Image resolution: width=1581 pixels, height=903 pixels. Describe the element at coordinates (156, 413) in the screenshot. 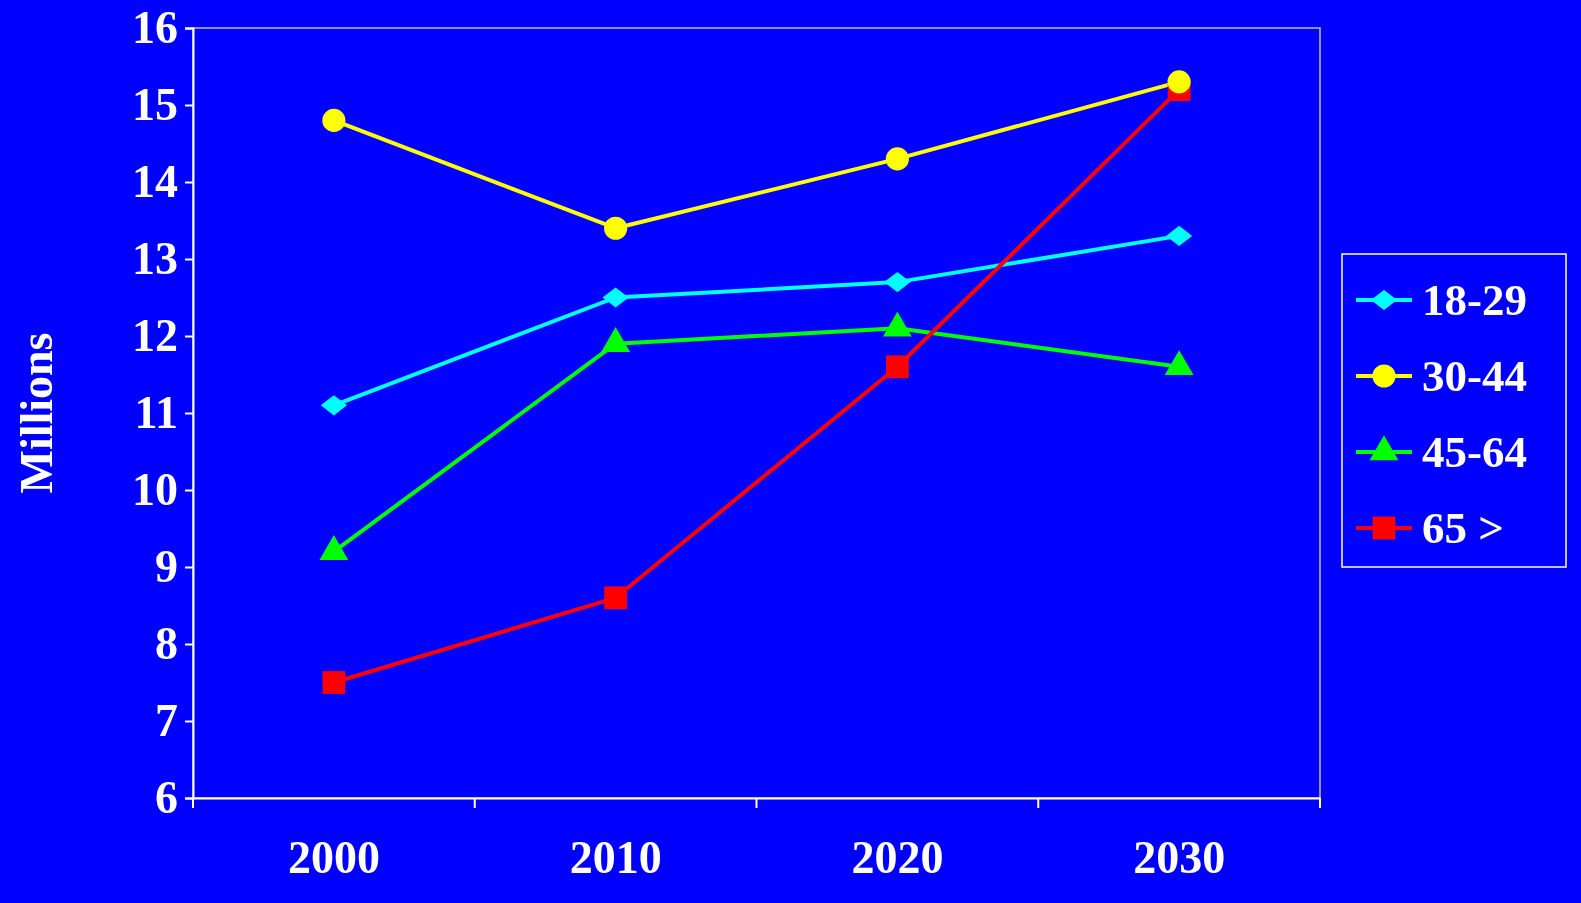

I see `y-tick-label: 11` at that location.